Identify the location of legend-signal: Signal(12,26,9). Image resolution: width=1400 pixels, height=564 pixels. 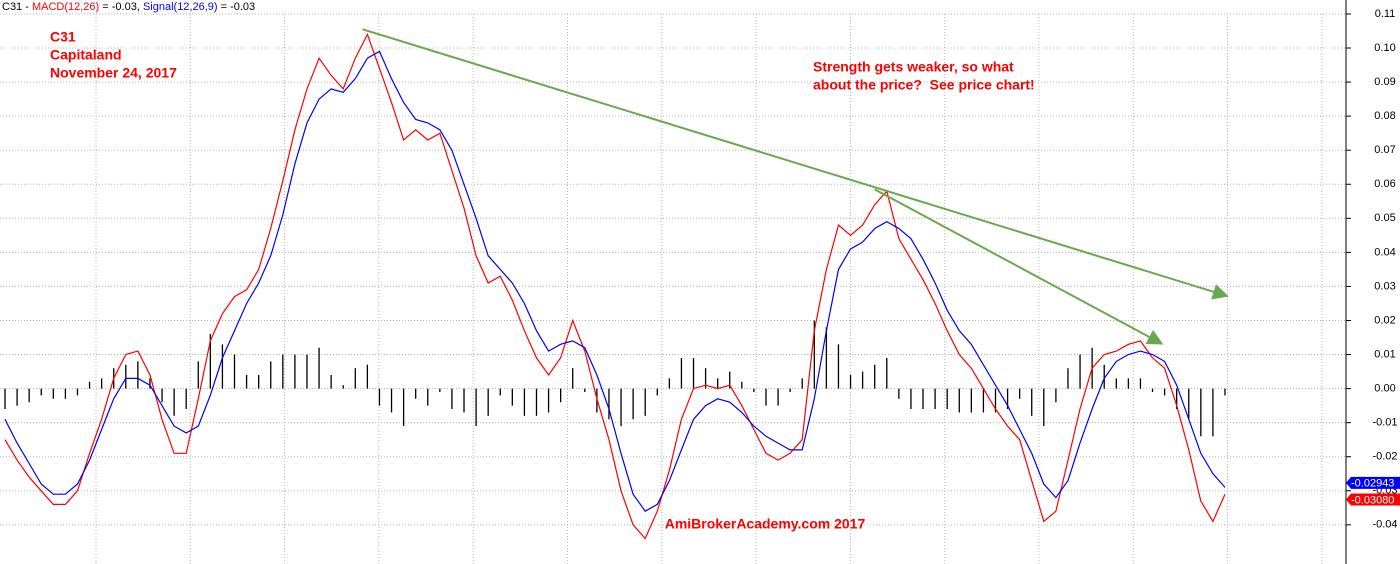
(180, 7).